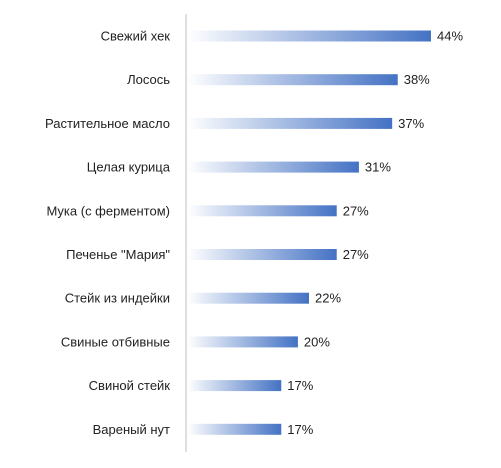 Image resolution: width=501 pixels, height=468 pixels. Describe the element at coordinates (107, 123) in the screenshot. I see `category-label: Растительное масло` at that location.